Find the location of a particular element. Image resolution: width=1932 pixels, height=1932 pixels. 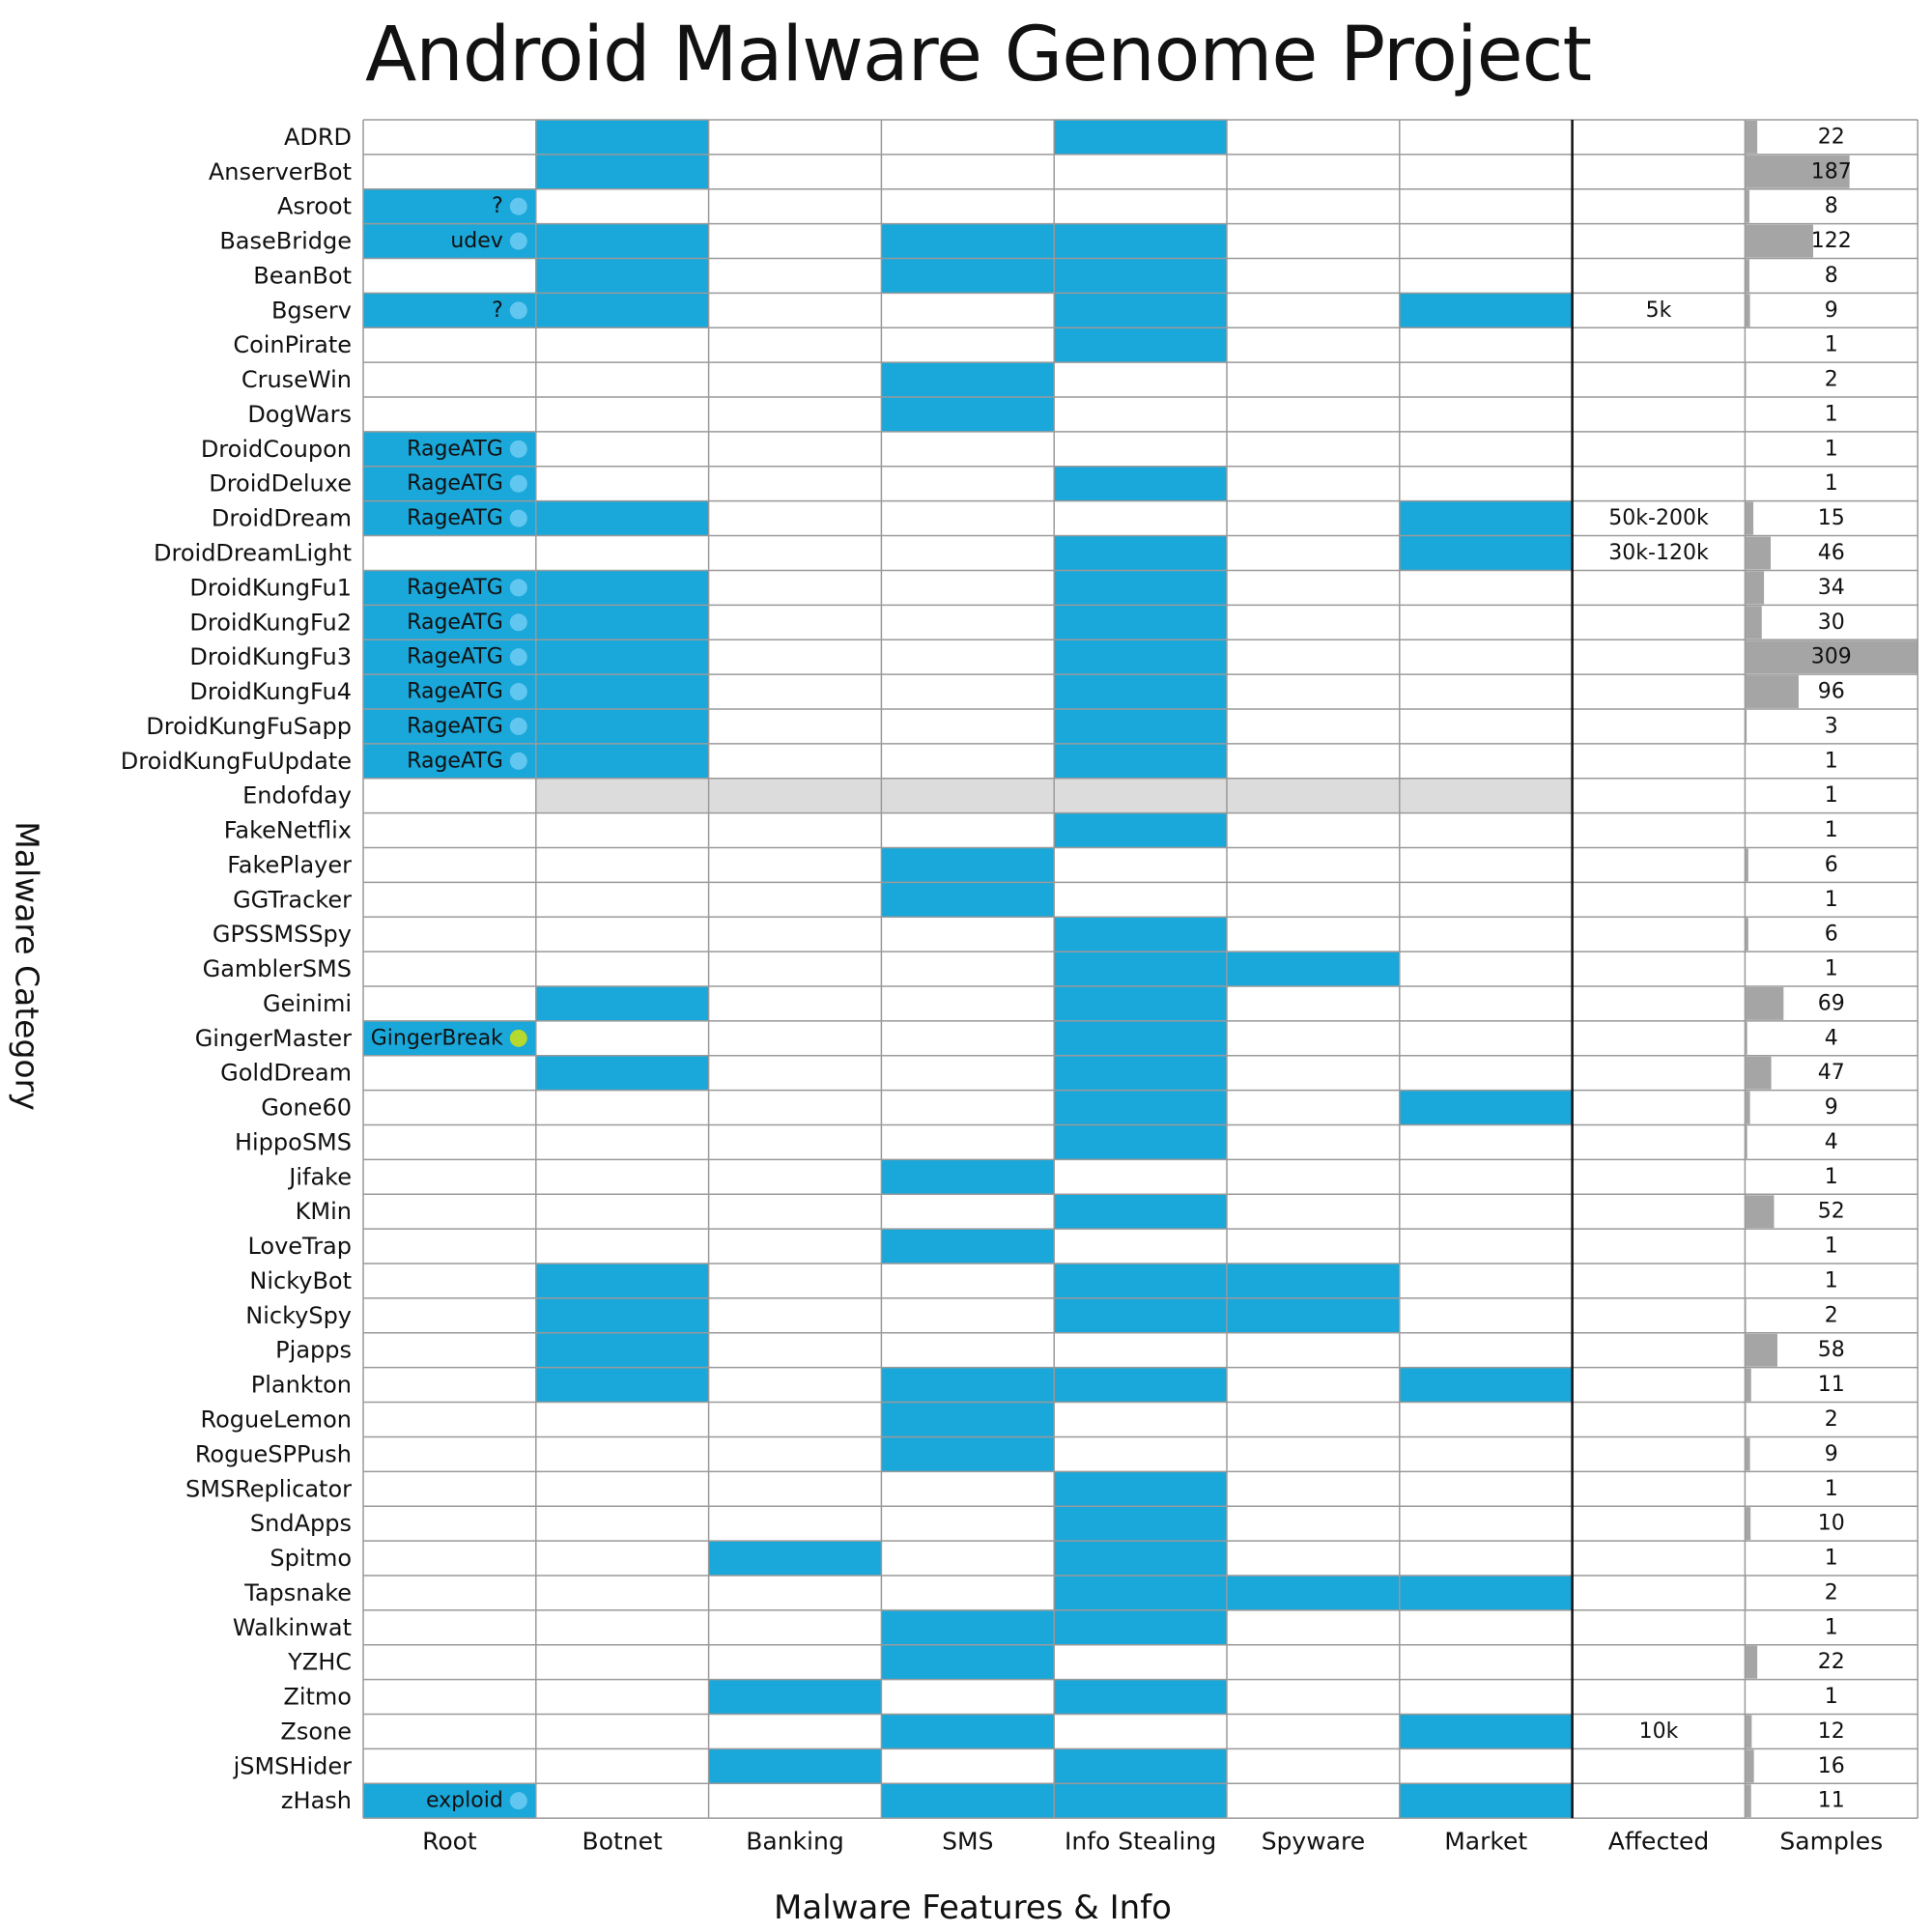

samples-value: 6 is located at coordinates (1831, 865).